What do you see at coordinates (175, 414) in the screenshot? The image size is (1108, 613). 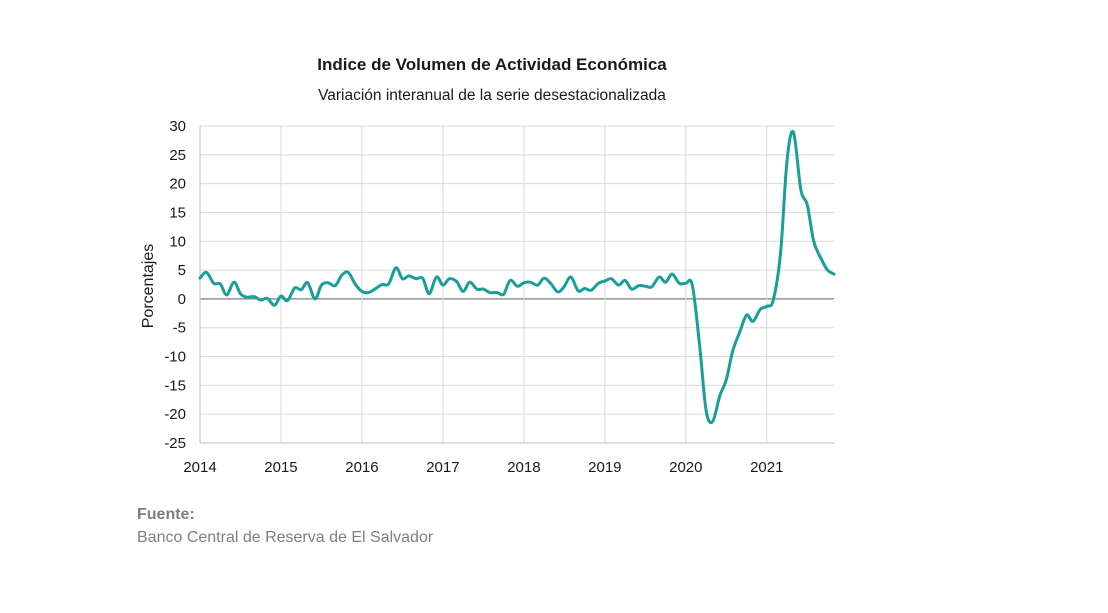 I see `y-tick-label: -20` at bounding box center [175, 414].